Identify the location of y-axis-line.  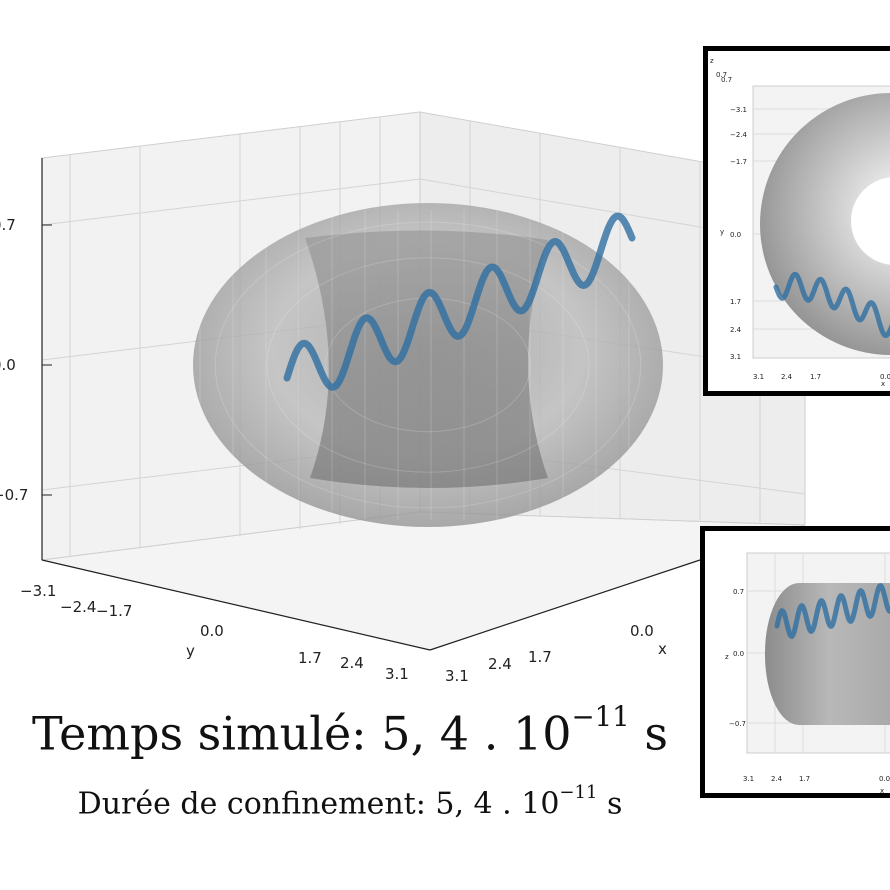
(236, 605).